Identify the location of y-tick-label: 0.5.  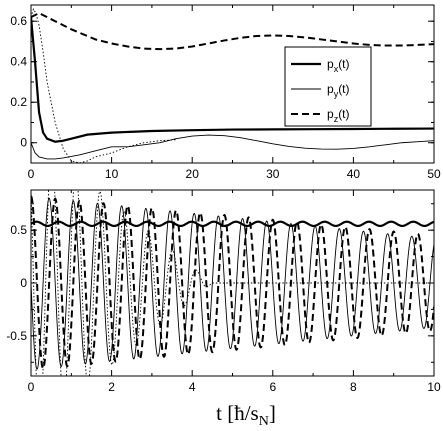
(18, 230).